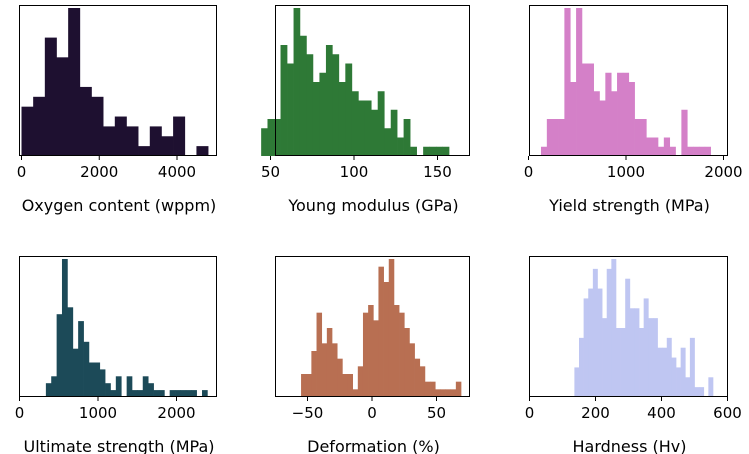  Describe the element at coordinates (270, 172) in the screenshot. I see `x-tick-label-1-0: 50` at that location.